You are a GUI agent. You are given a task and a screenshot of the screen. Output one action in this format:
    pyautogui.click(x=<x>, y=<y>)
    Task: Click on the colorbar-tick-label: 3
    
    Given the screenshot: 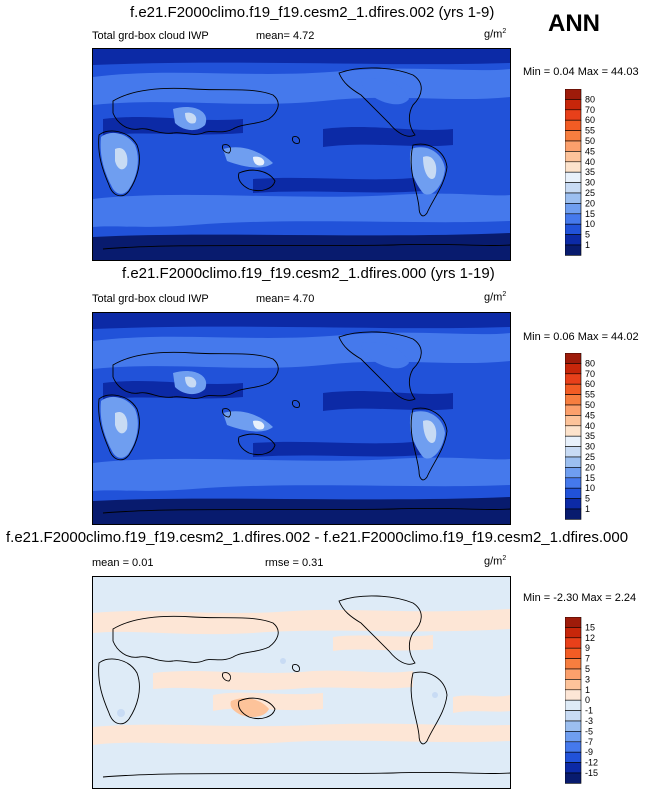 What is the action you would take?
    pyautogui.click(x=587, y=679)
    